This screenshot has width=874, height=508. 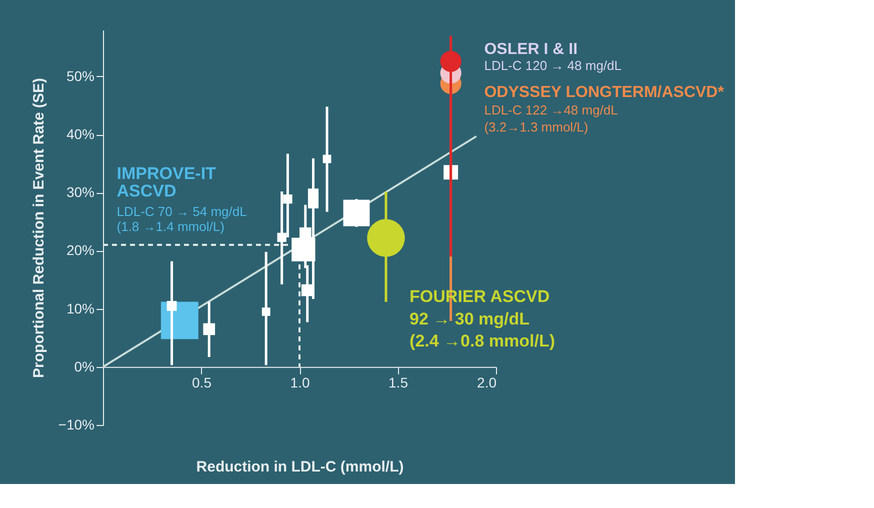 What do you see at coordinates (84, 366) in the screenshot?
I see `y-tick-label: 0%` at bounding box center [84, 366].